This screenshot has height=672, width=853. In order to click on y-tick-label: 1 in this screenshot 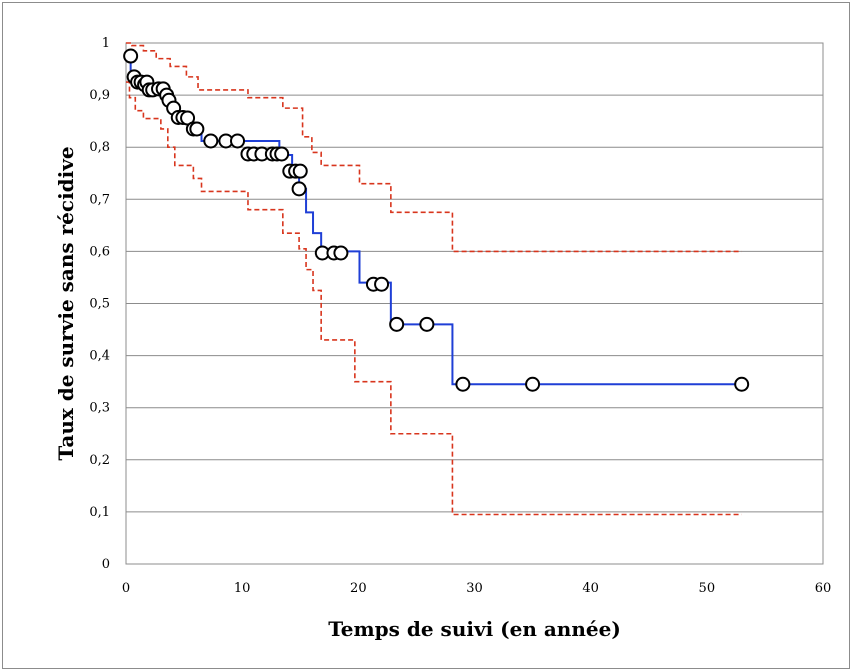, I will do `click(106, 43)`.